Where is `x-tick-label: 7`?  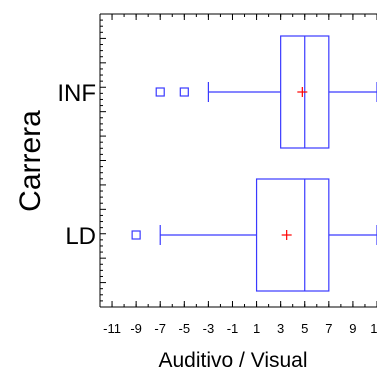
x-tick-label: 7 is located at coordinates (328, 328).